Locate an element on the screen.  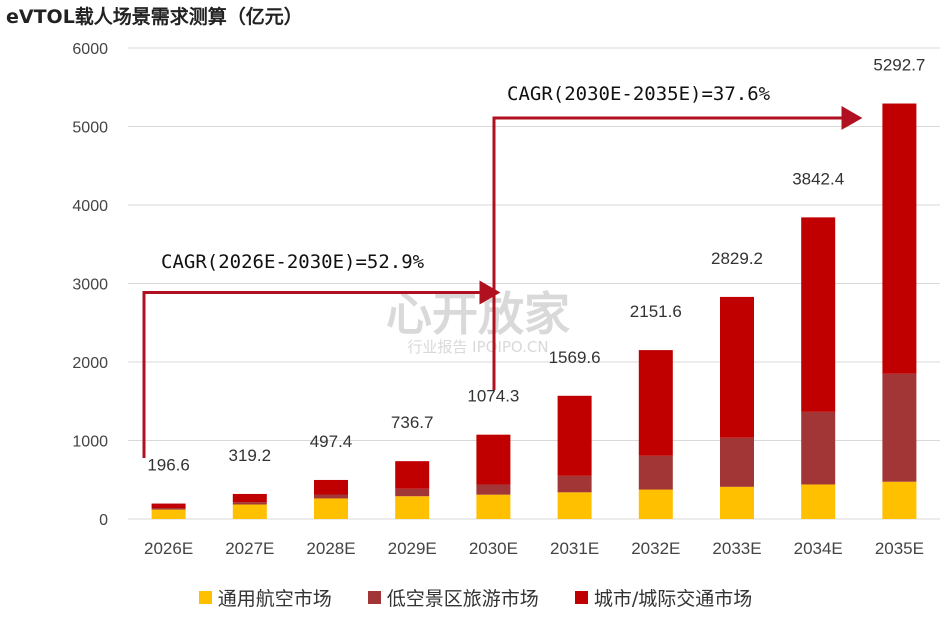
cagr-arrow is located at coordinates (321, 369).